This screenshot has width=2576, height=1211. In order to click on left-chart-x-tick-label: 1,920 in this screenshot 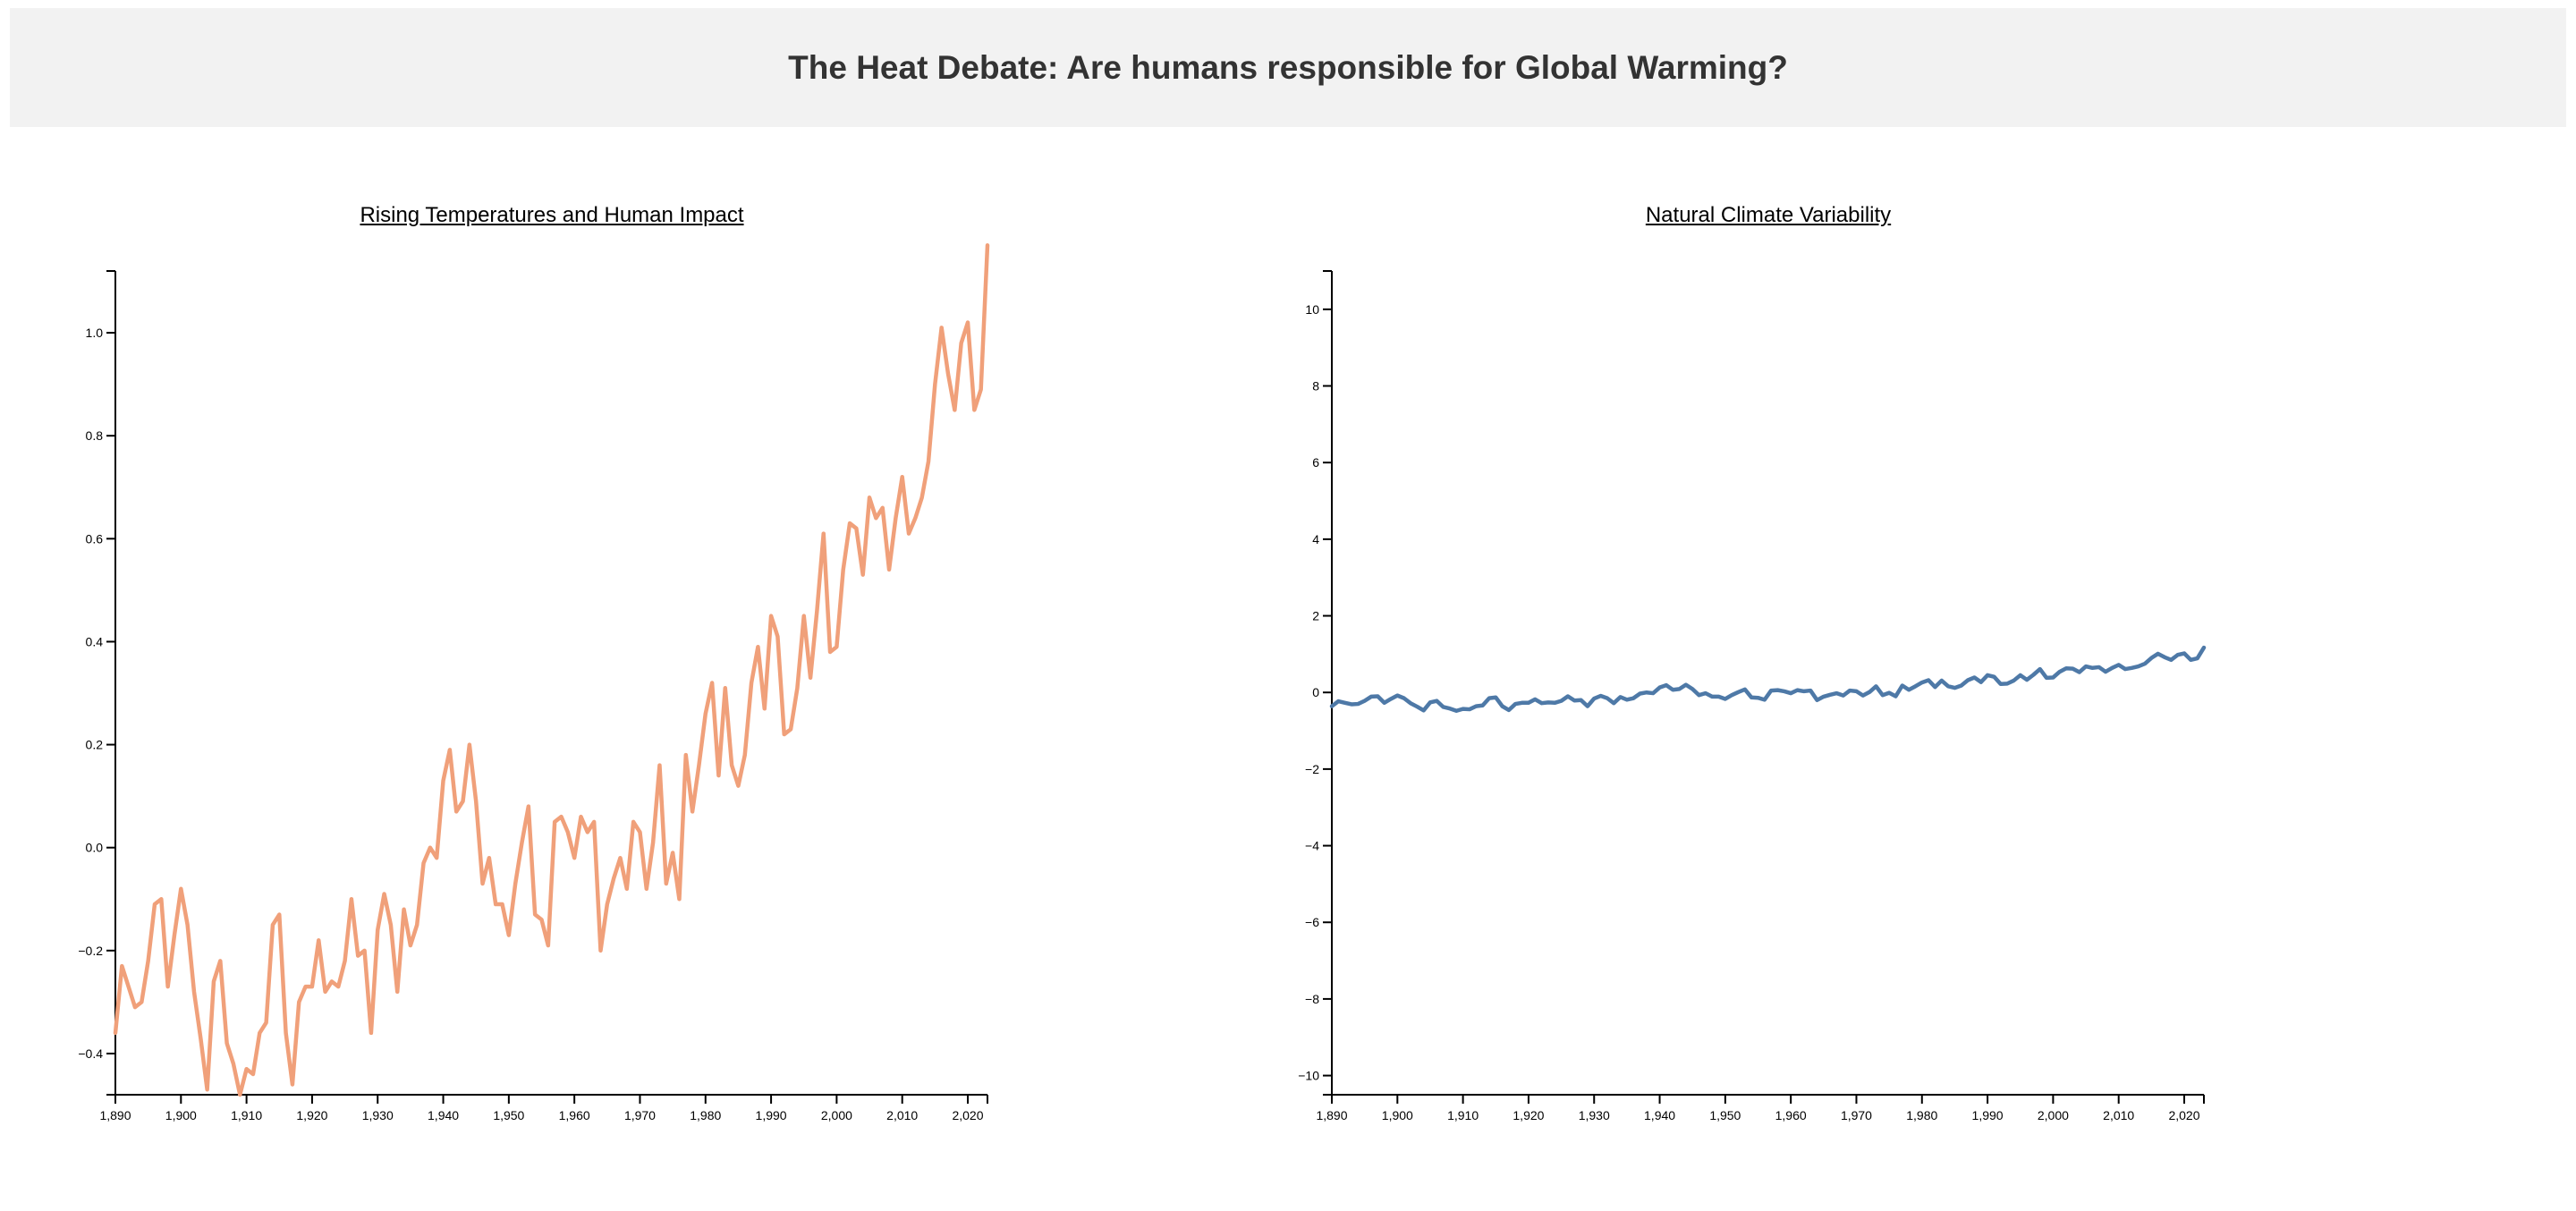, I will do `click(311, 1115)`.